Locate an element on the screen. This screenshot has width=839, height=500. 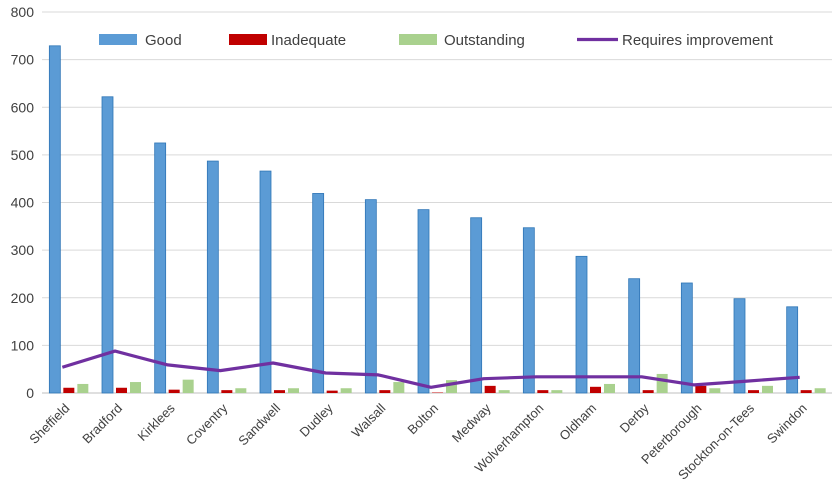
legend-label: Requires improvement is located at coordinates (698, 40).